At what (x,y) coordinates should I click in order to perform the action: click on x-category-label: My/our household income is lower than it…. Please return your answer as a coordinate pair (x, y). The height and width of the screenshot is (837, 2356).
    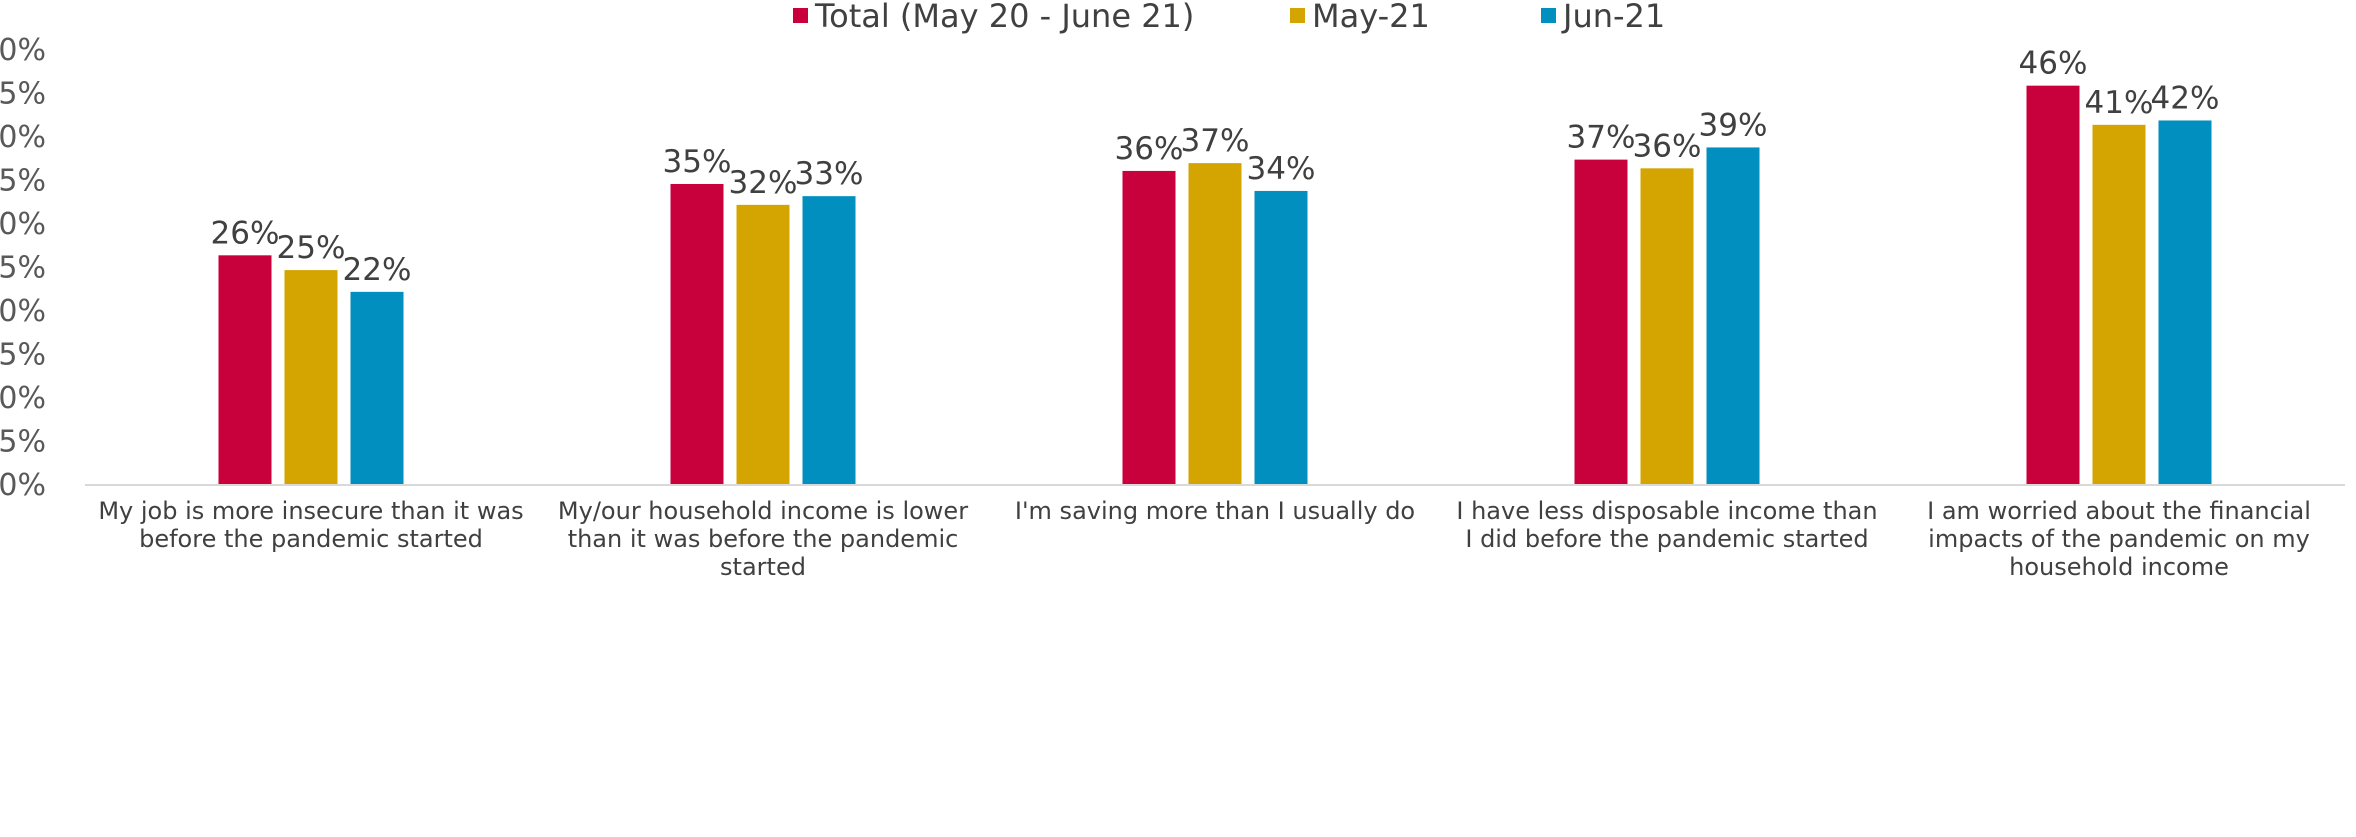
    Looking at the image, I should click on (763, 539).